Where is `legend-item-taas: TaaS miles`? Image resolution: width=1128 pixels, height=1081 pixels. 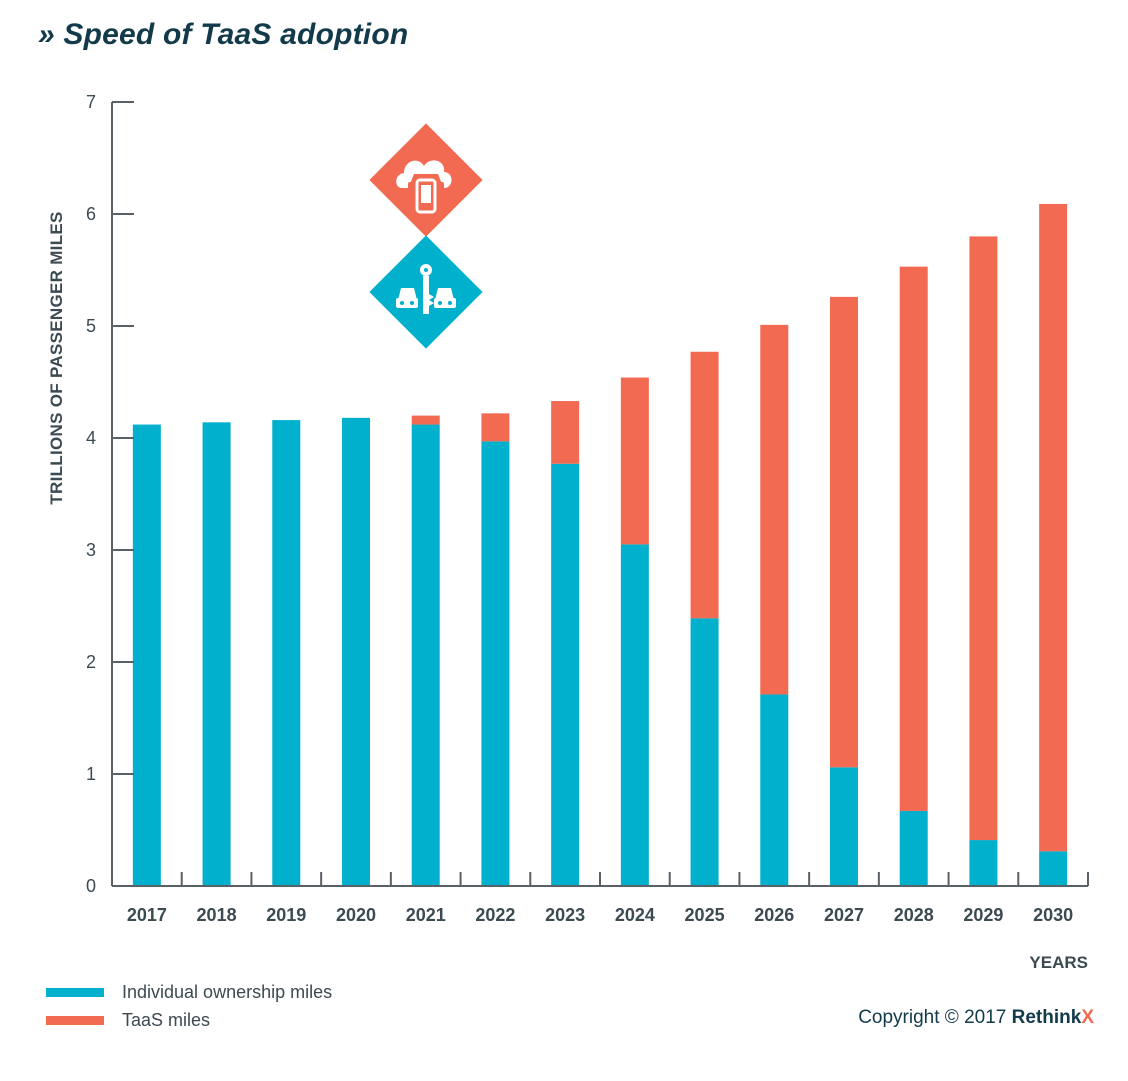 legend-item-taas: TaaS miles is located at coordinates (189, 1020).